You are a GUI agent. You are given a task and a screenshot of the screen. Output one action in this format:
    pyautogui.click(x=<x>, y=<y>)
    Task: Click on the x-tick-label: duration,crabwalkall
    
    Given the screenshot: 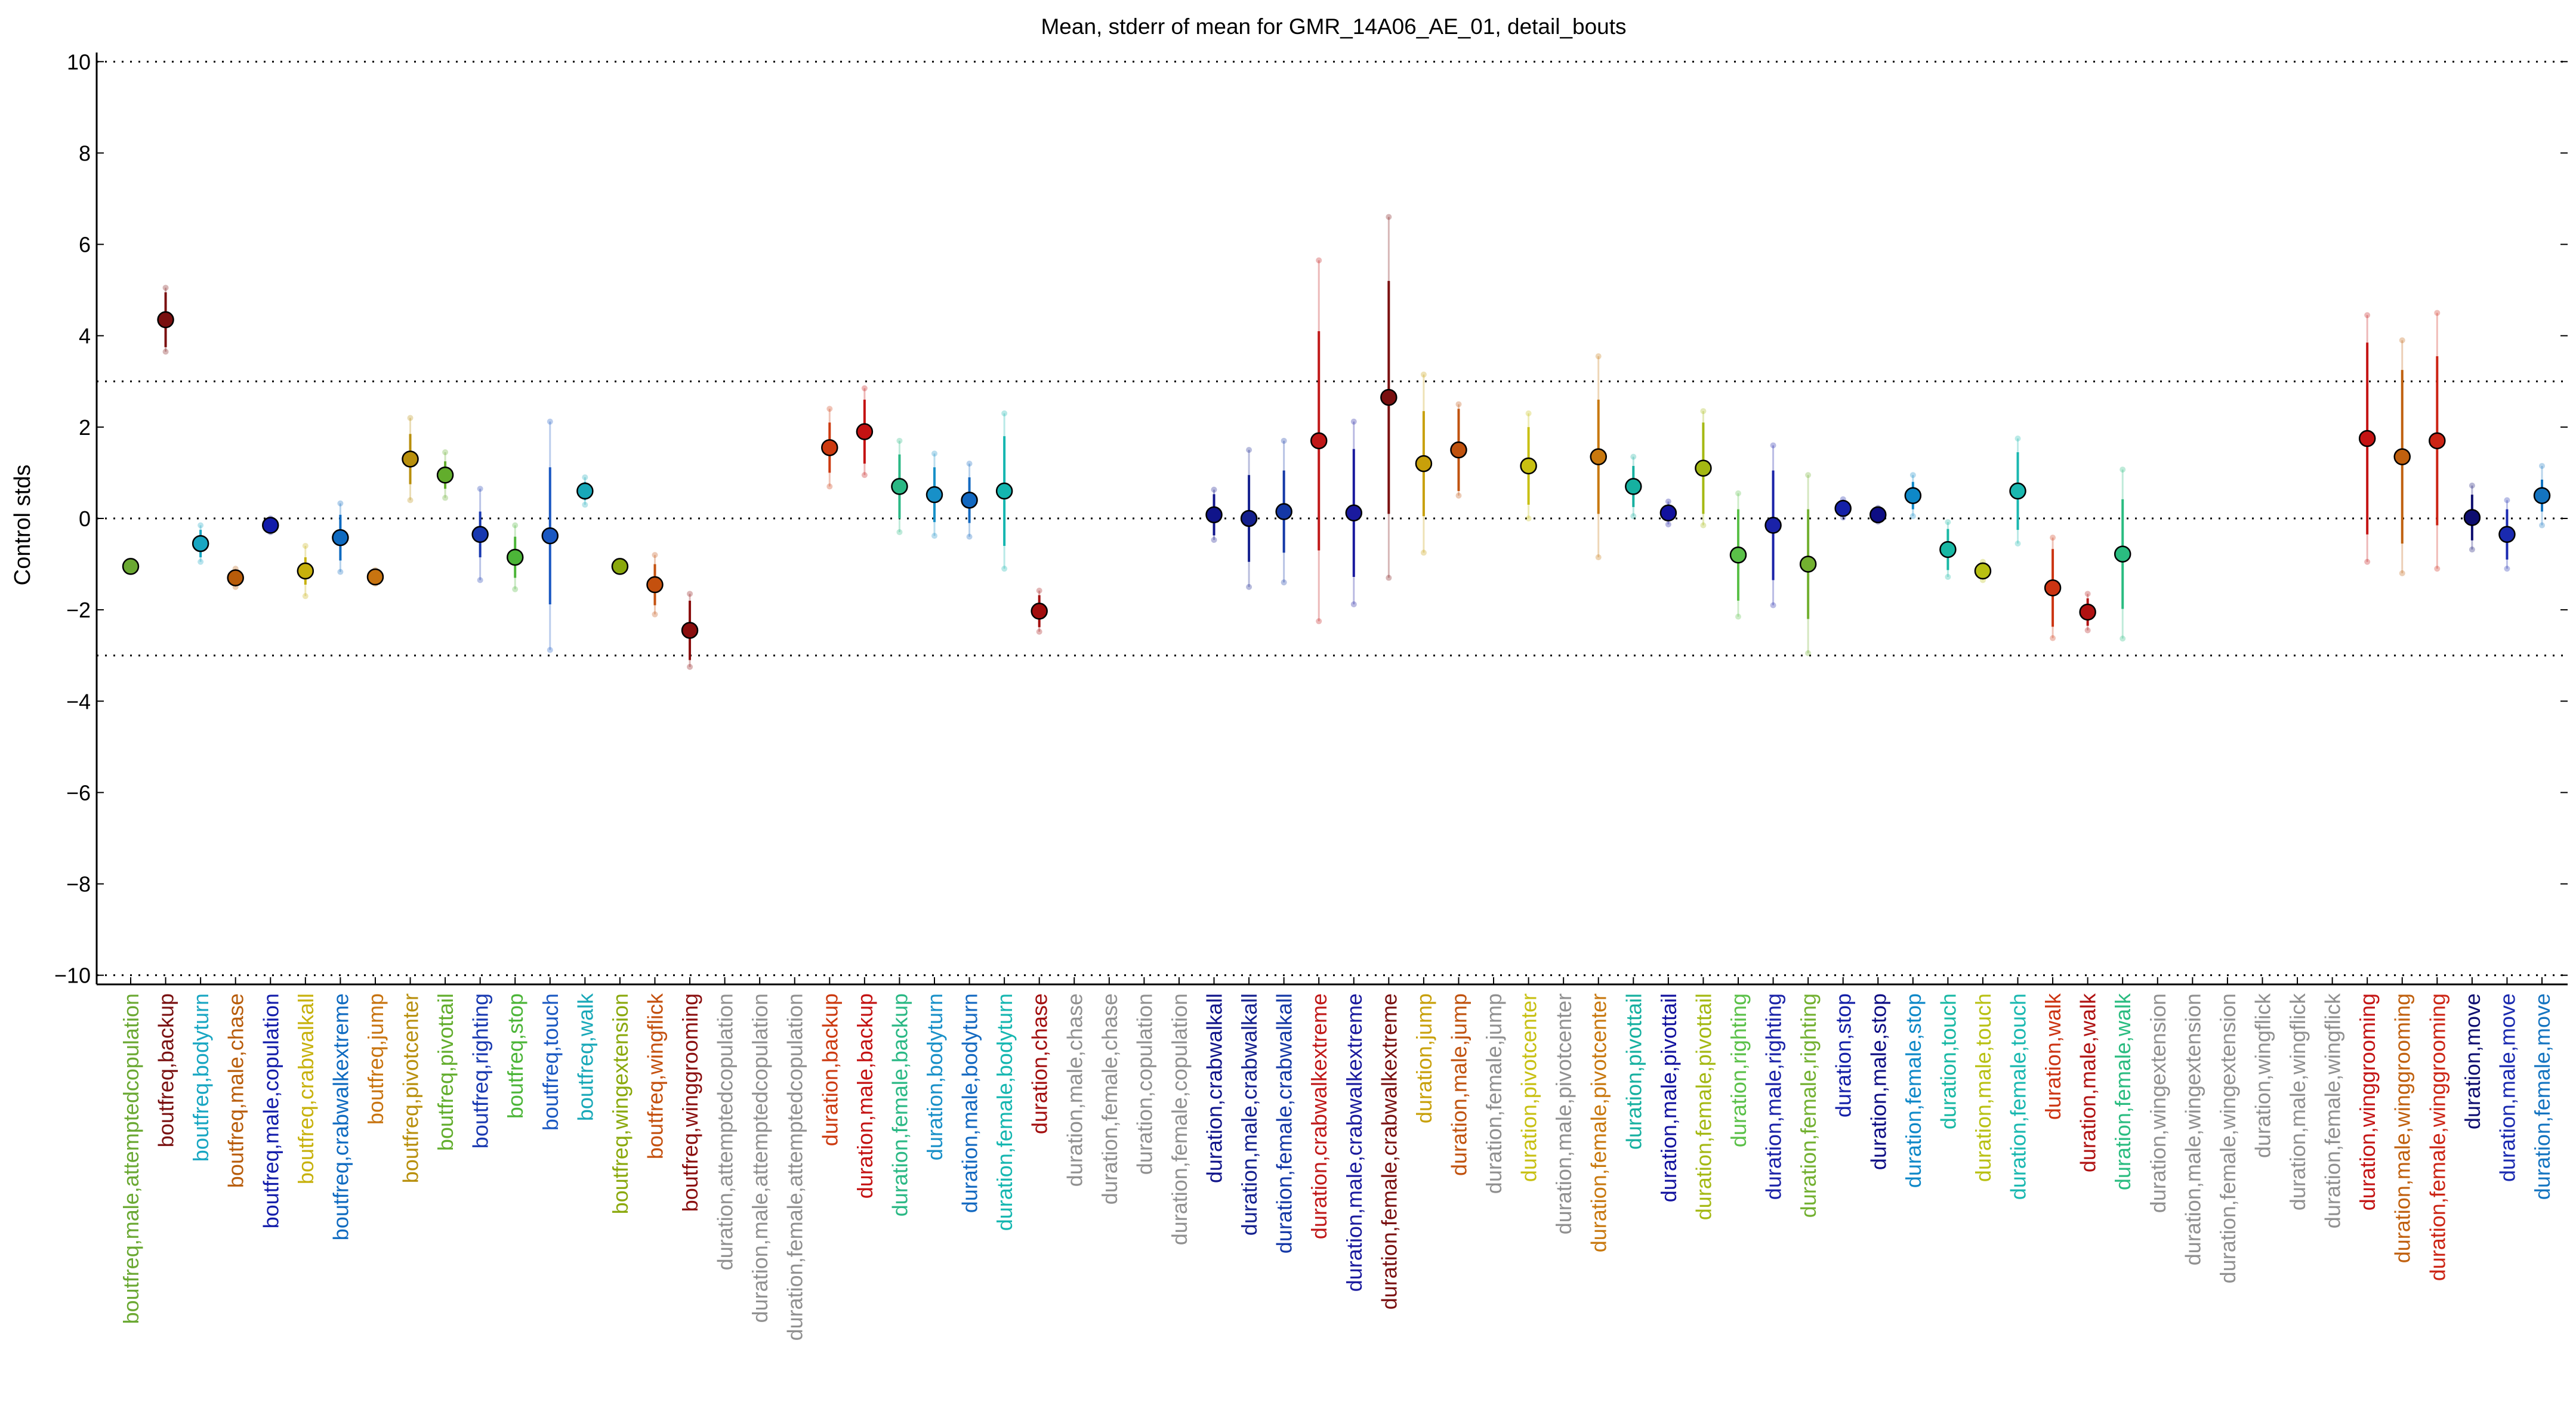 What is the action you would take?
    pyautogui.click(x=1214, y=1088)
    